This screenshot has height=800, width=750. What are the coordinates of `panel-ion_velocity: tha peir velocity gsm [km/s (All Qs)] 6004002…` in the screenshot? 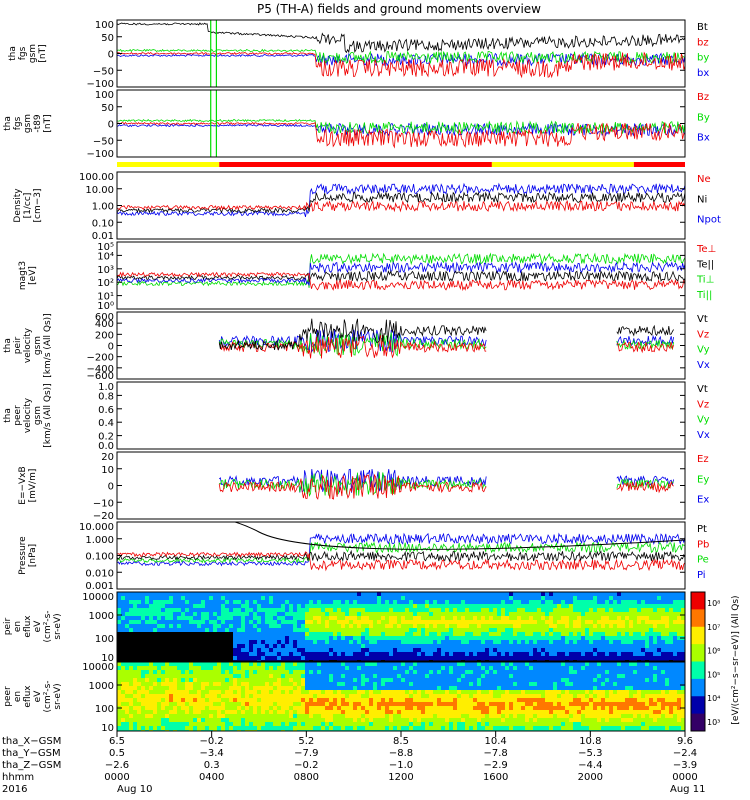 It's located at (356, 346).